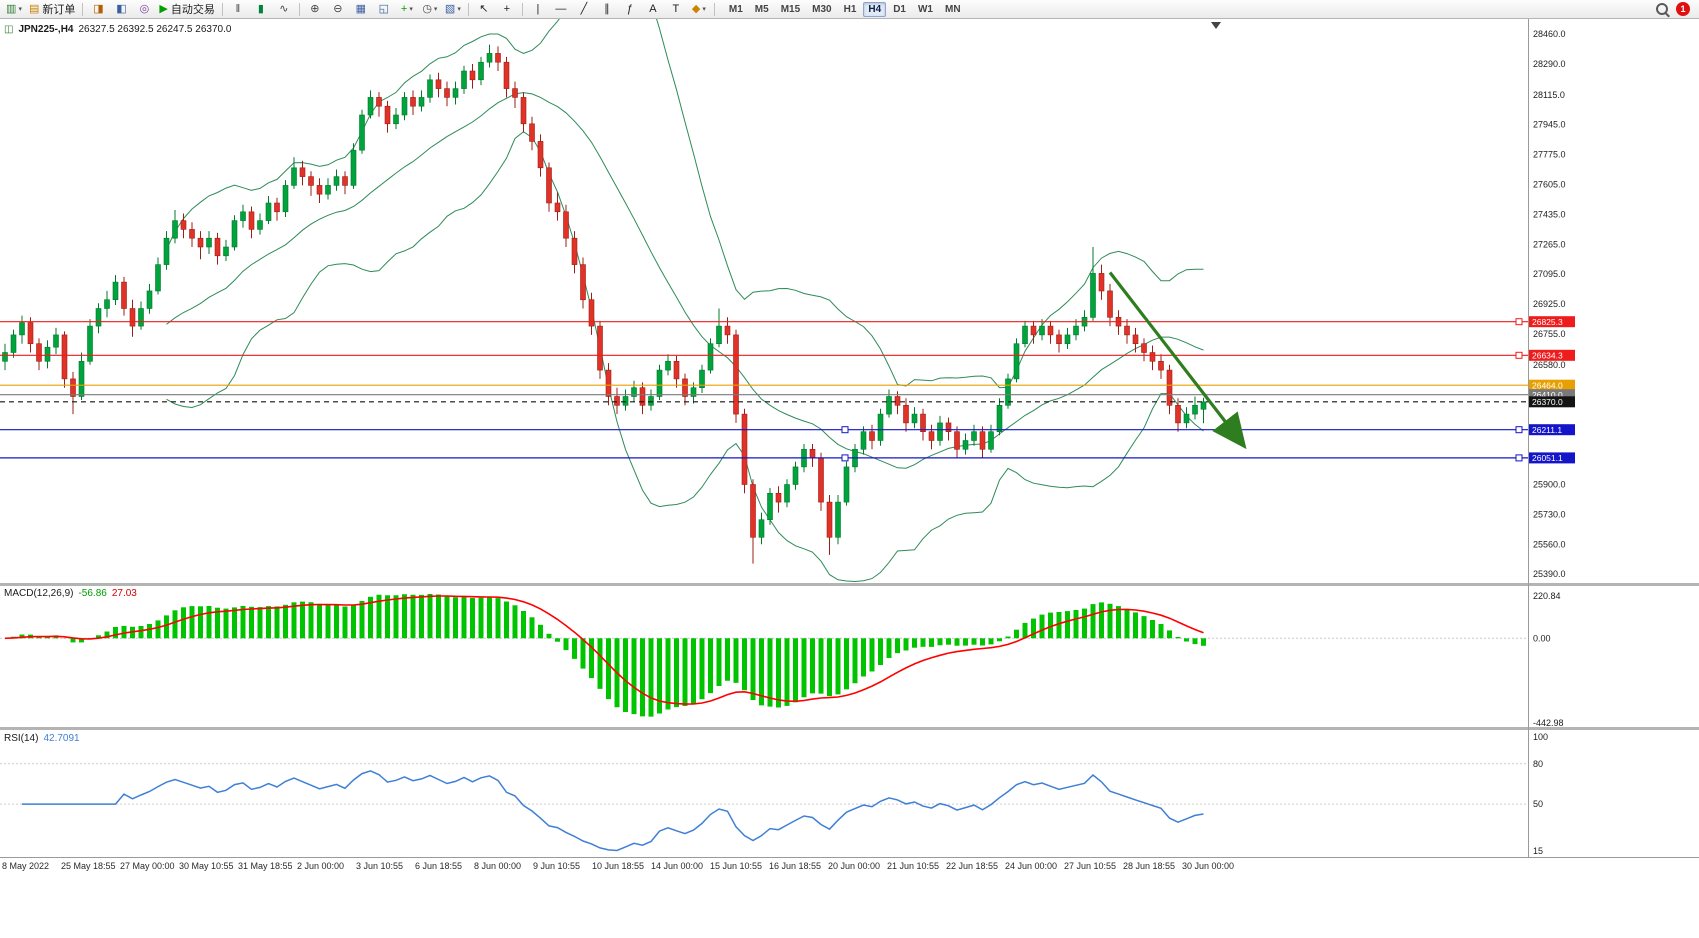  What do you see at coordinates (320, 866) in the screenshot?
I see `svg-text: 2 Jun 00:00` at bounding box center [320, 866].